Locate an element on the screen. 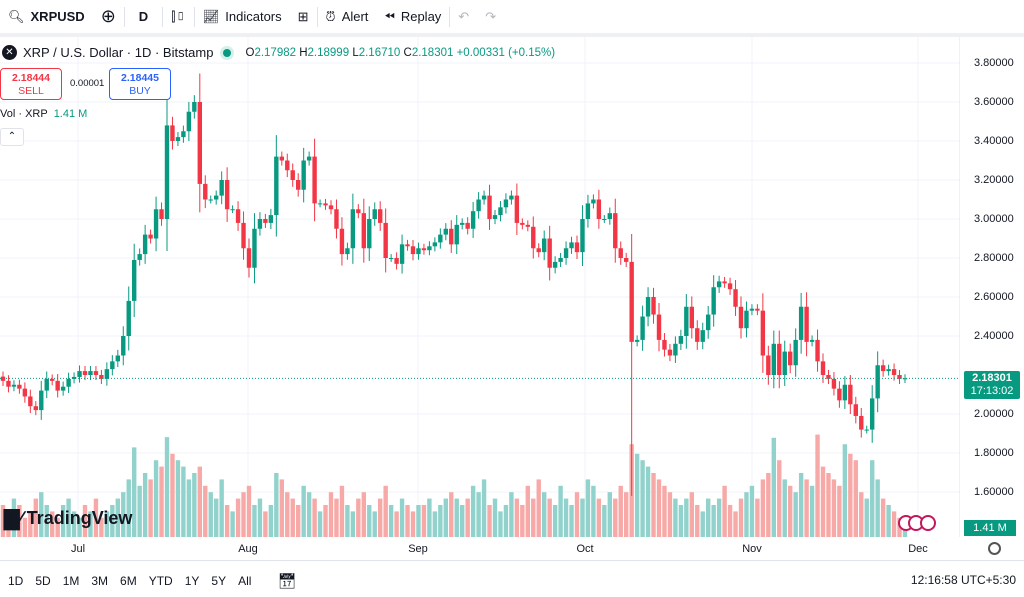 The image size is (1024, 597). alarm-icon: ⏰︎ is located at coordinates (330, 16).